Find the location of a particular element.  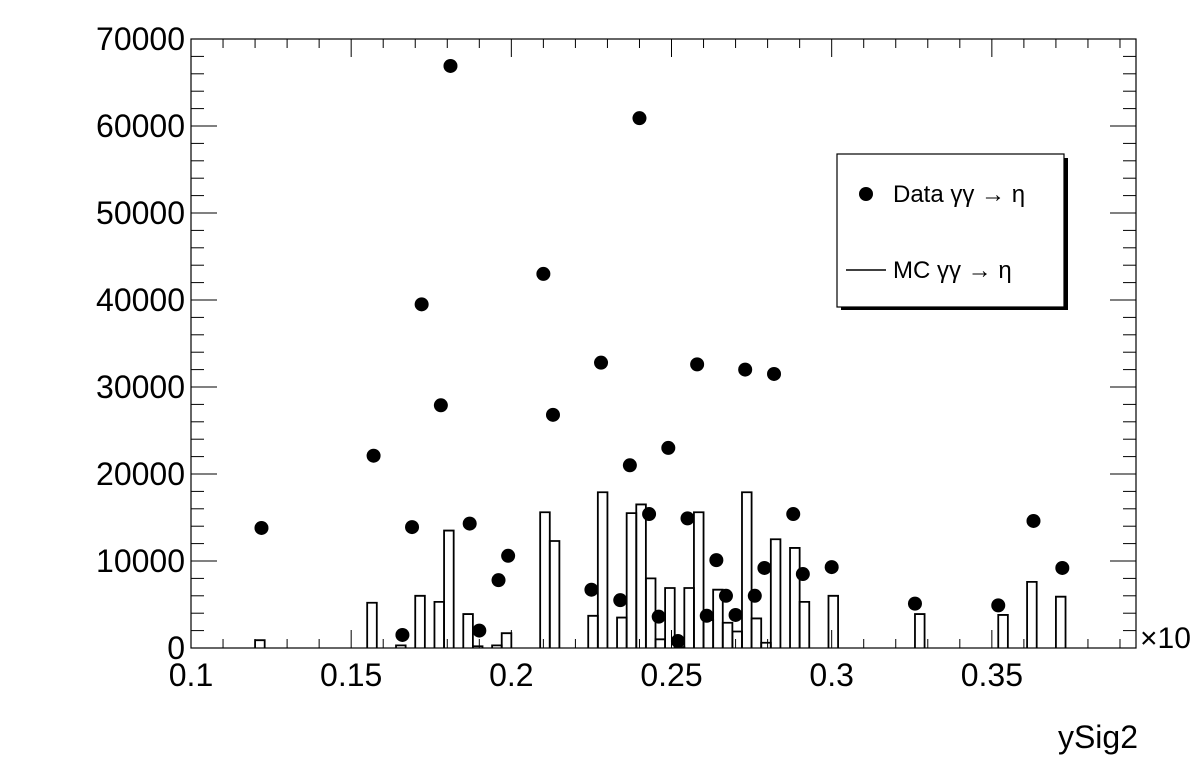

x-tick-label: 0.3 is located at coordinates (831, 675).